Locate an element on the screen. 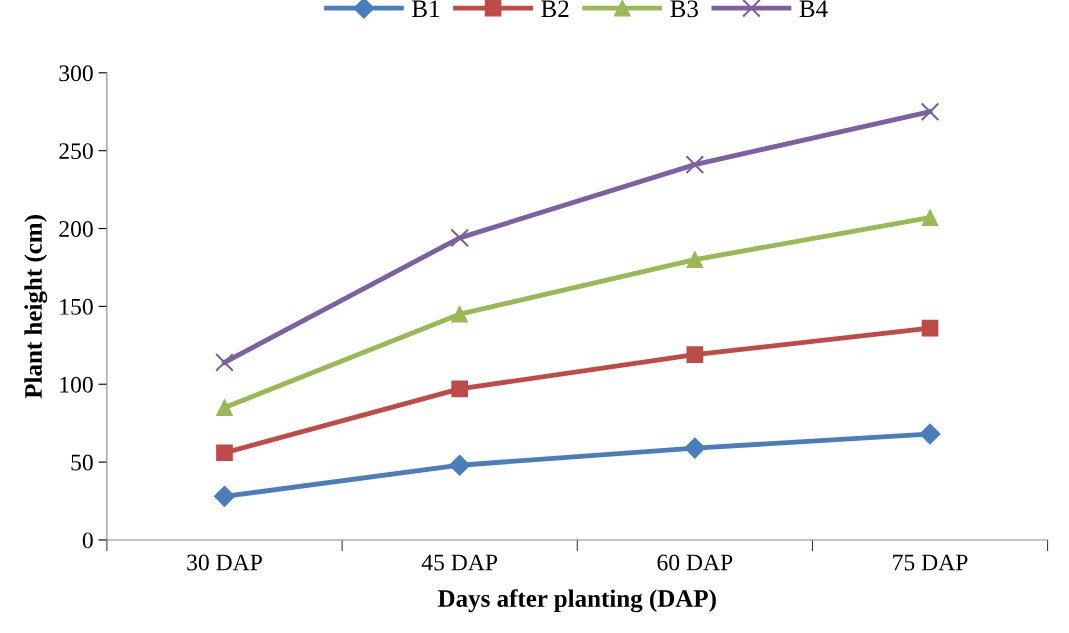 This screenshot has width=1069, height=633. x-axis-title: Days after planting (DAP) is located at coordinates (577, 601).